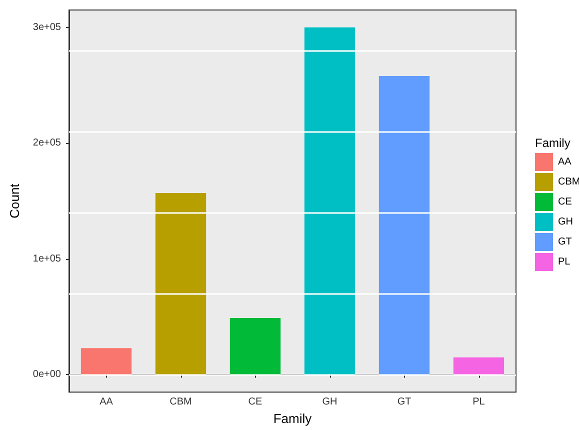 The image size is (579, 430). I want to click on legend-label: CE, so click(565, 202).